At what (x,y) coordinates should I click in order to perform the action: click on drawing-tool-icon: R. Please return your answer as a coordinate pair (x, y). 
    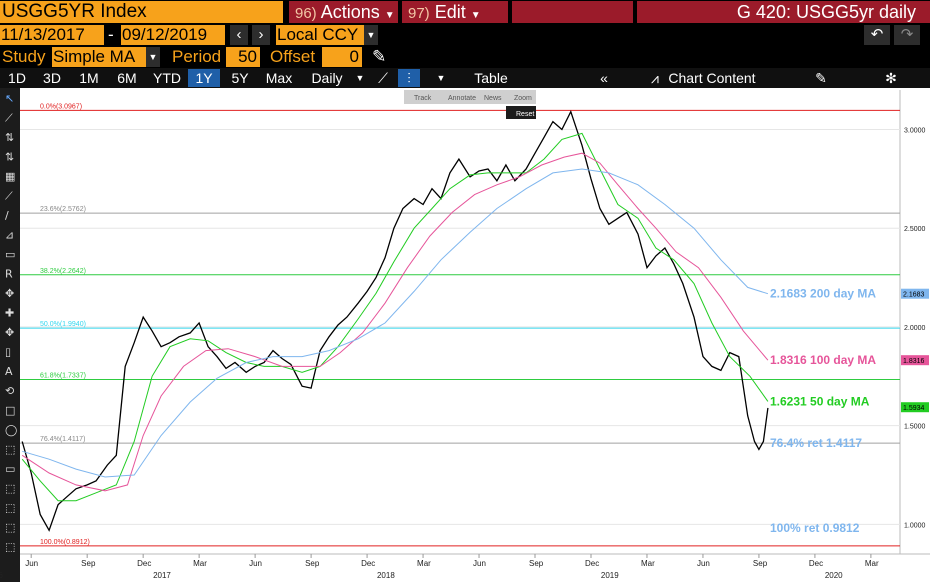
    Looking at the image, I should click on (9, 274).